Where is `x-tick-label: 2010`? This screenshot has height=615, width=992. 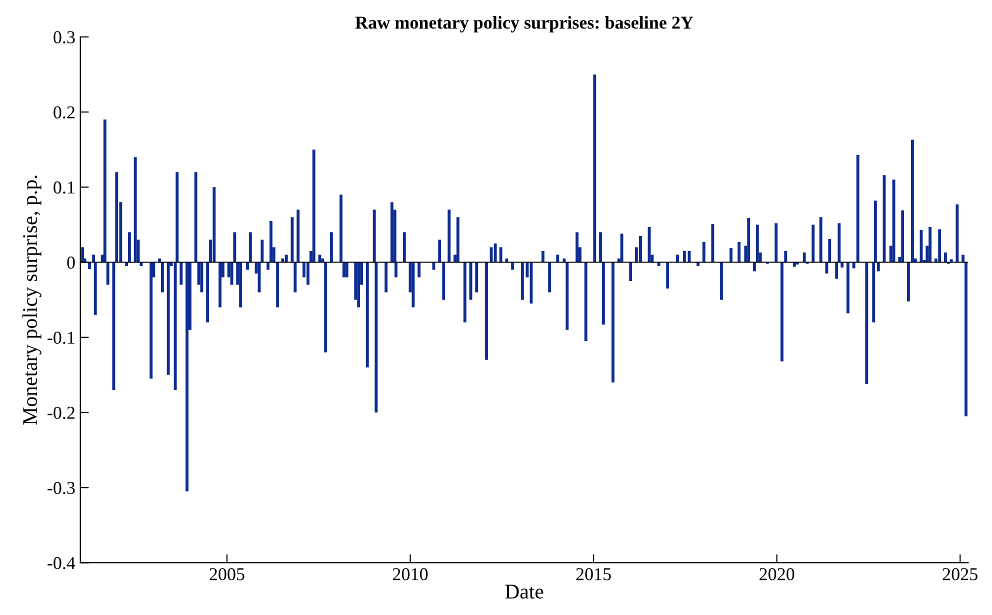 x-tick-label: 2010 is located at coordinates (410, 574).